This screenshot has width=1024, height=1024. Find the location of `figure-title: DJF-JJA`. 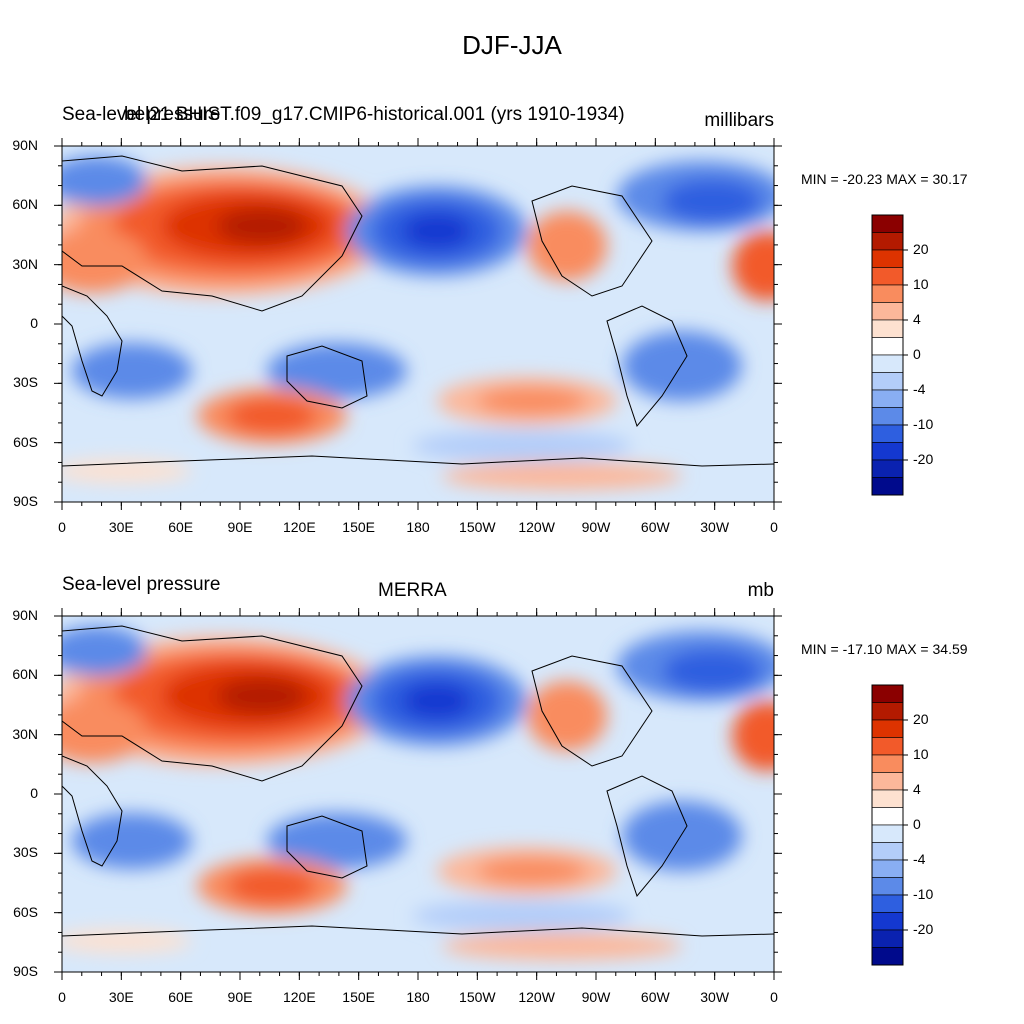

figure-title: DJF-JJA is located at coordinates (512, 45).